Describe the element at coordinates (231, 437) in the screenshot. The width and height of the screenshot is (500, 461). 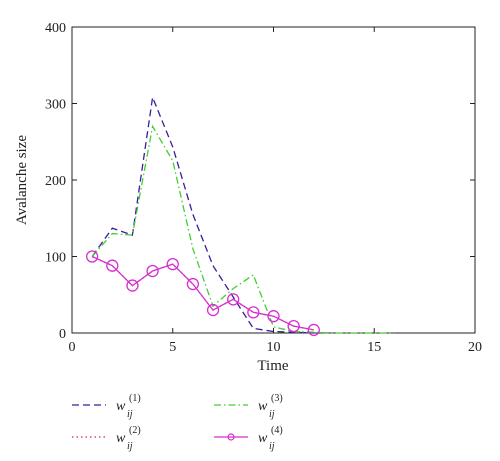
I see `legend-marker` at that location.